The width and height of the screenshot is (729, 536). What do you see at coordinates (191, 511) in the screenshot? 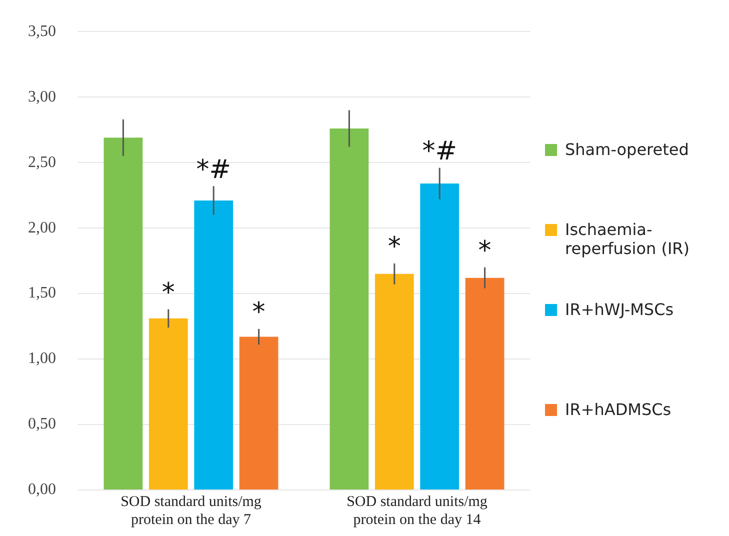
I see `x-tick-label: SOD standard units/mg protein on the day 7` at bounding box center [191, 511].